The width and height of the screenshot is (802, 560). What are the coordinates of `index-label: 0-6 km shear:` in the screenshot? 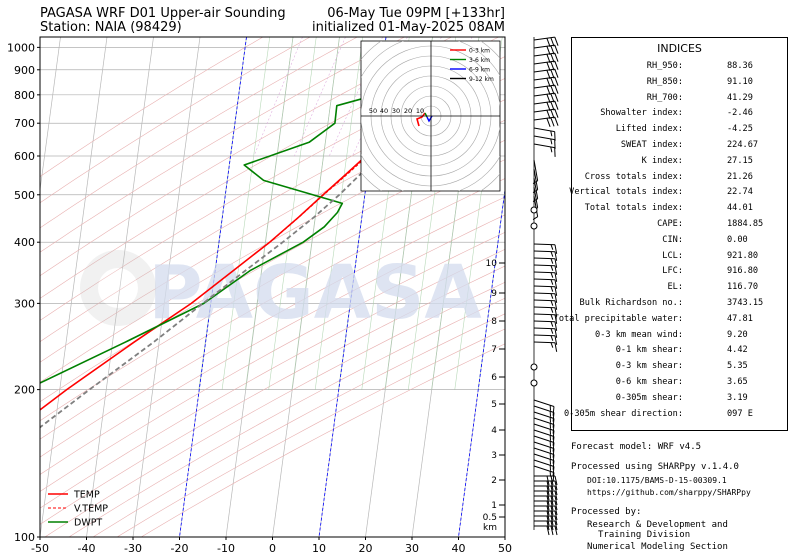 It's located at (649, 381).